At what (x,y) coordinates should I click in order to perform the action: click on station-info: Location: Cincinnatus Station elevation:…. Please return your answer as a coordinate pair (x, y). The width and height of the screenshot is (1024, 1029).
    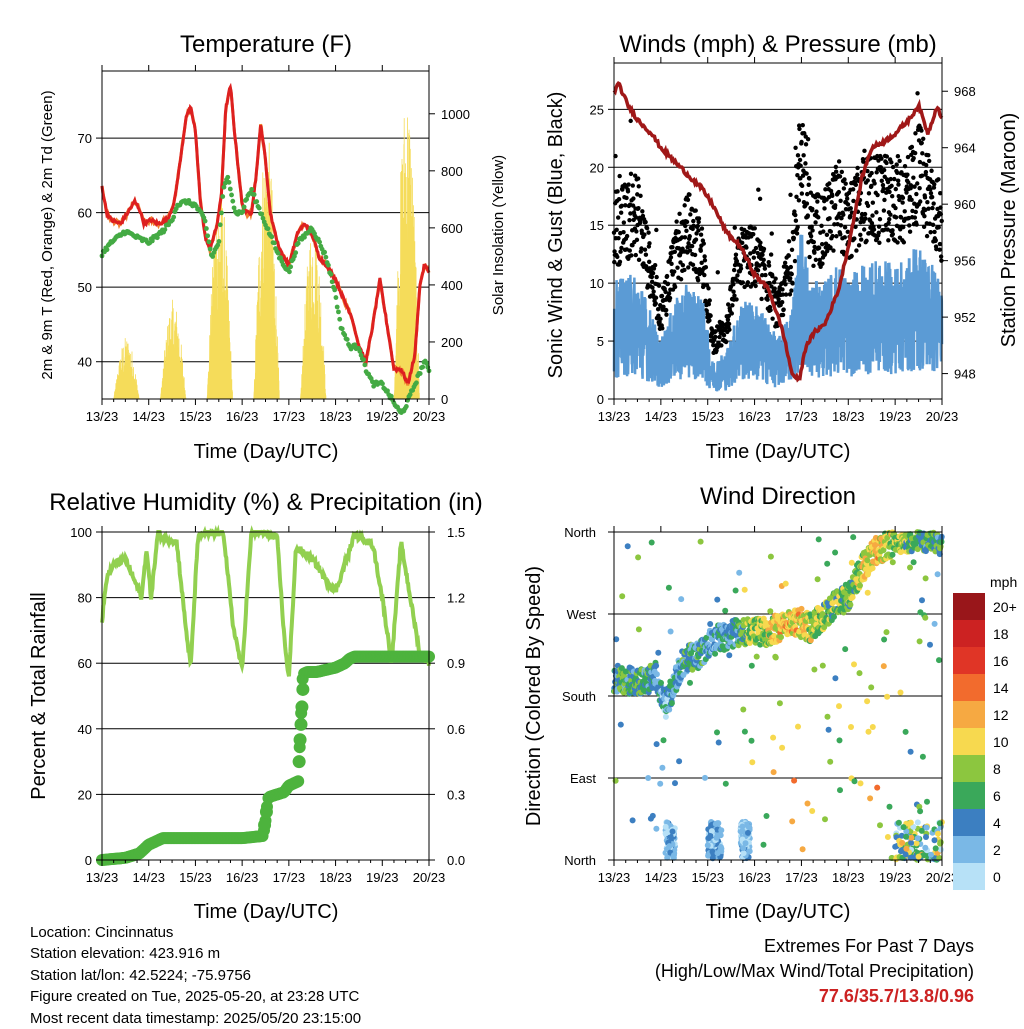
    Looking at the image, I should click on (195, 975).